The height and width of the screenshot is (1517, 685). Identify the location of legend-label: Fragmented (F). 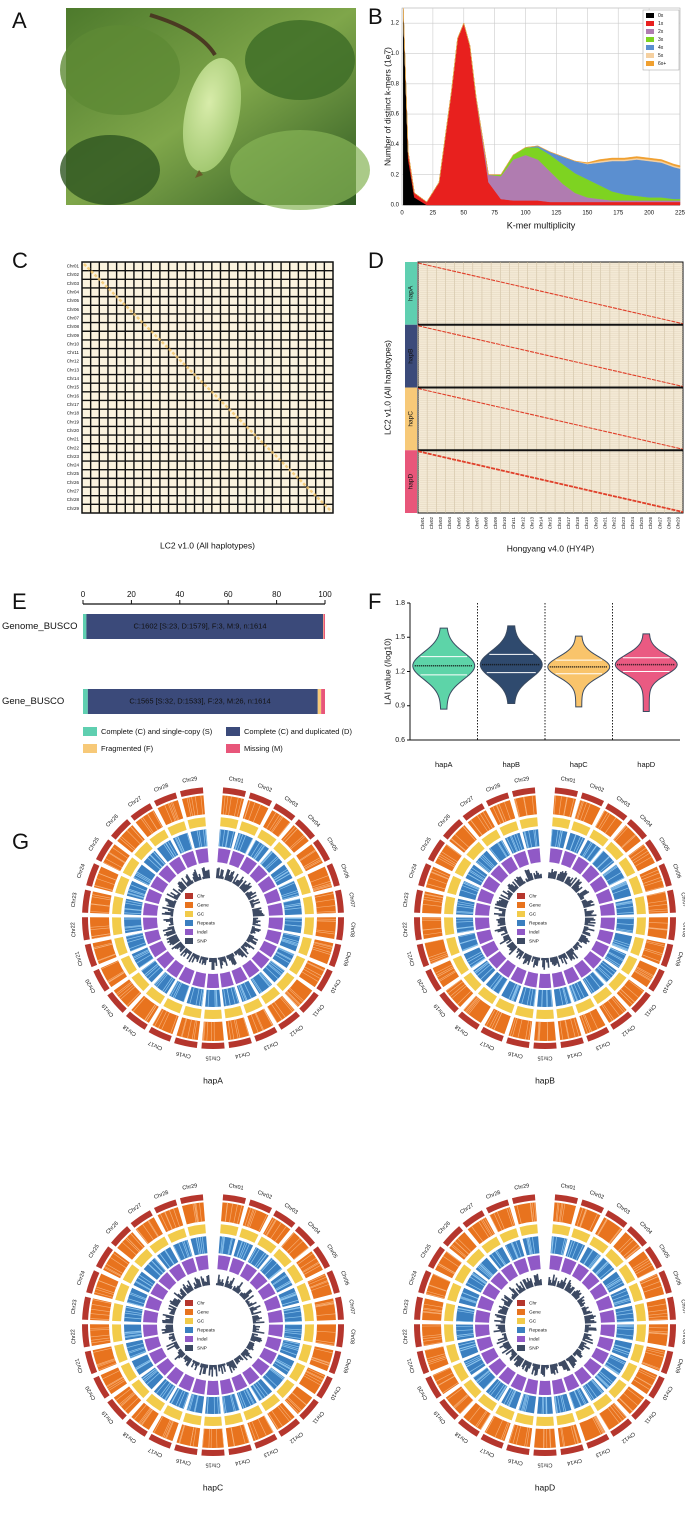
(127, 748).